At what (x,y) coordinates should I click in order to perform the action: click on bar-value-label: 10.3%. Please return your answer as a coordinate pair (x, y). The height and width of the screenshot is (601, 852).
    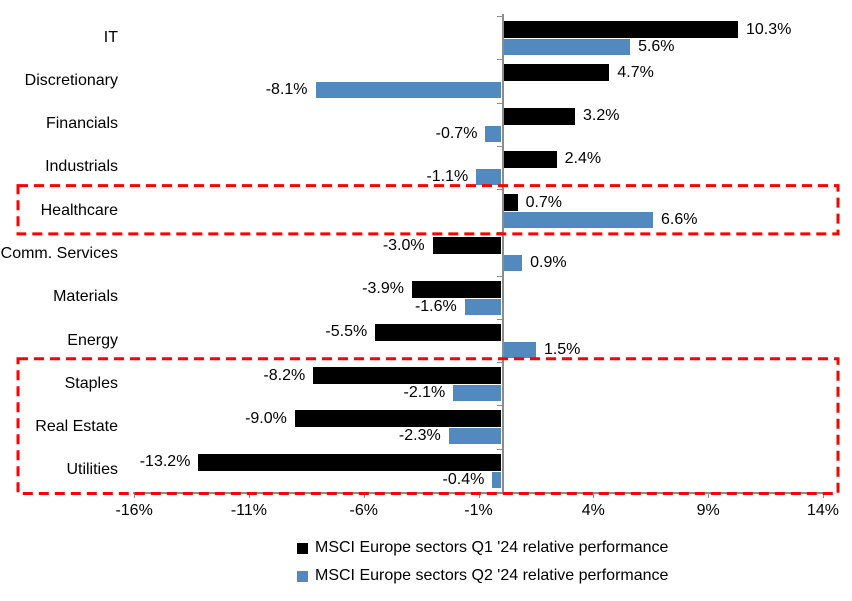
    Looking at the image, I should click on (768, 29).